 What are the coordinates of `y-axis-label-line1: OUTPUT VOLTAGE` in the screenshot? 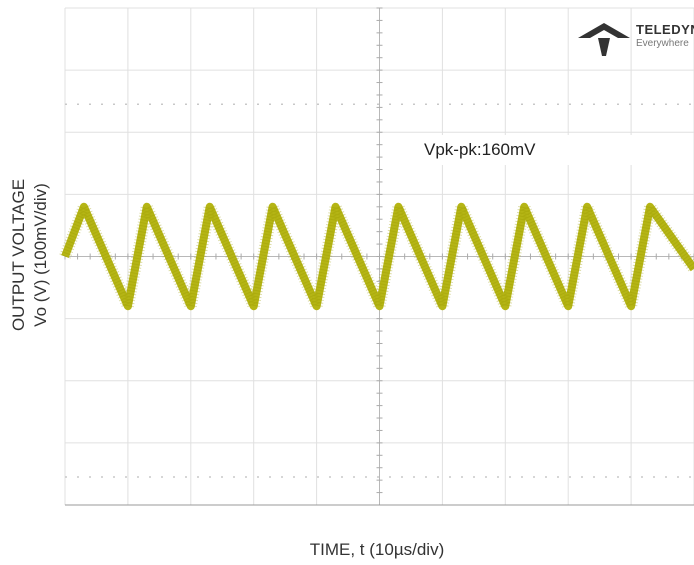 It's located at (18, 255).